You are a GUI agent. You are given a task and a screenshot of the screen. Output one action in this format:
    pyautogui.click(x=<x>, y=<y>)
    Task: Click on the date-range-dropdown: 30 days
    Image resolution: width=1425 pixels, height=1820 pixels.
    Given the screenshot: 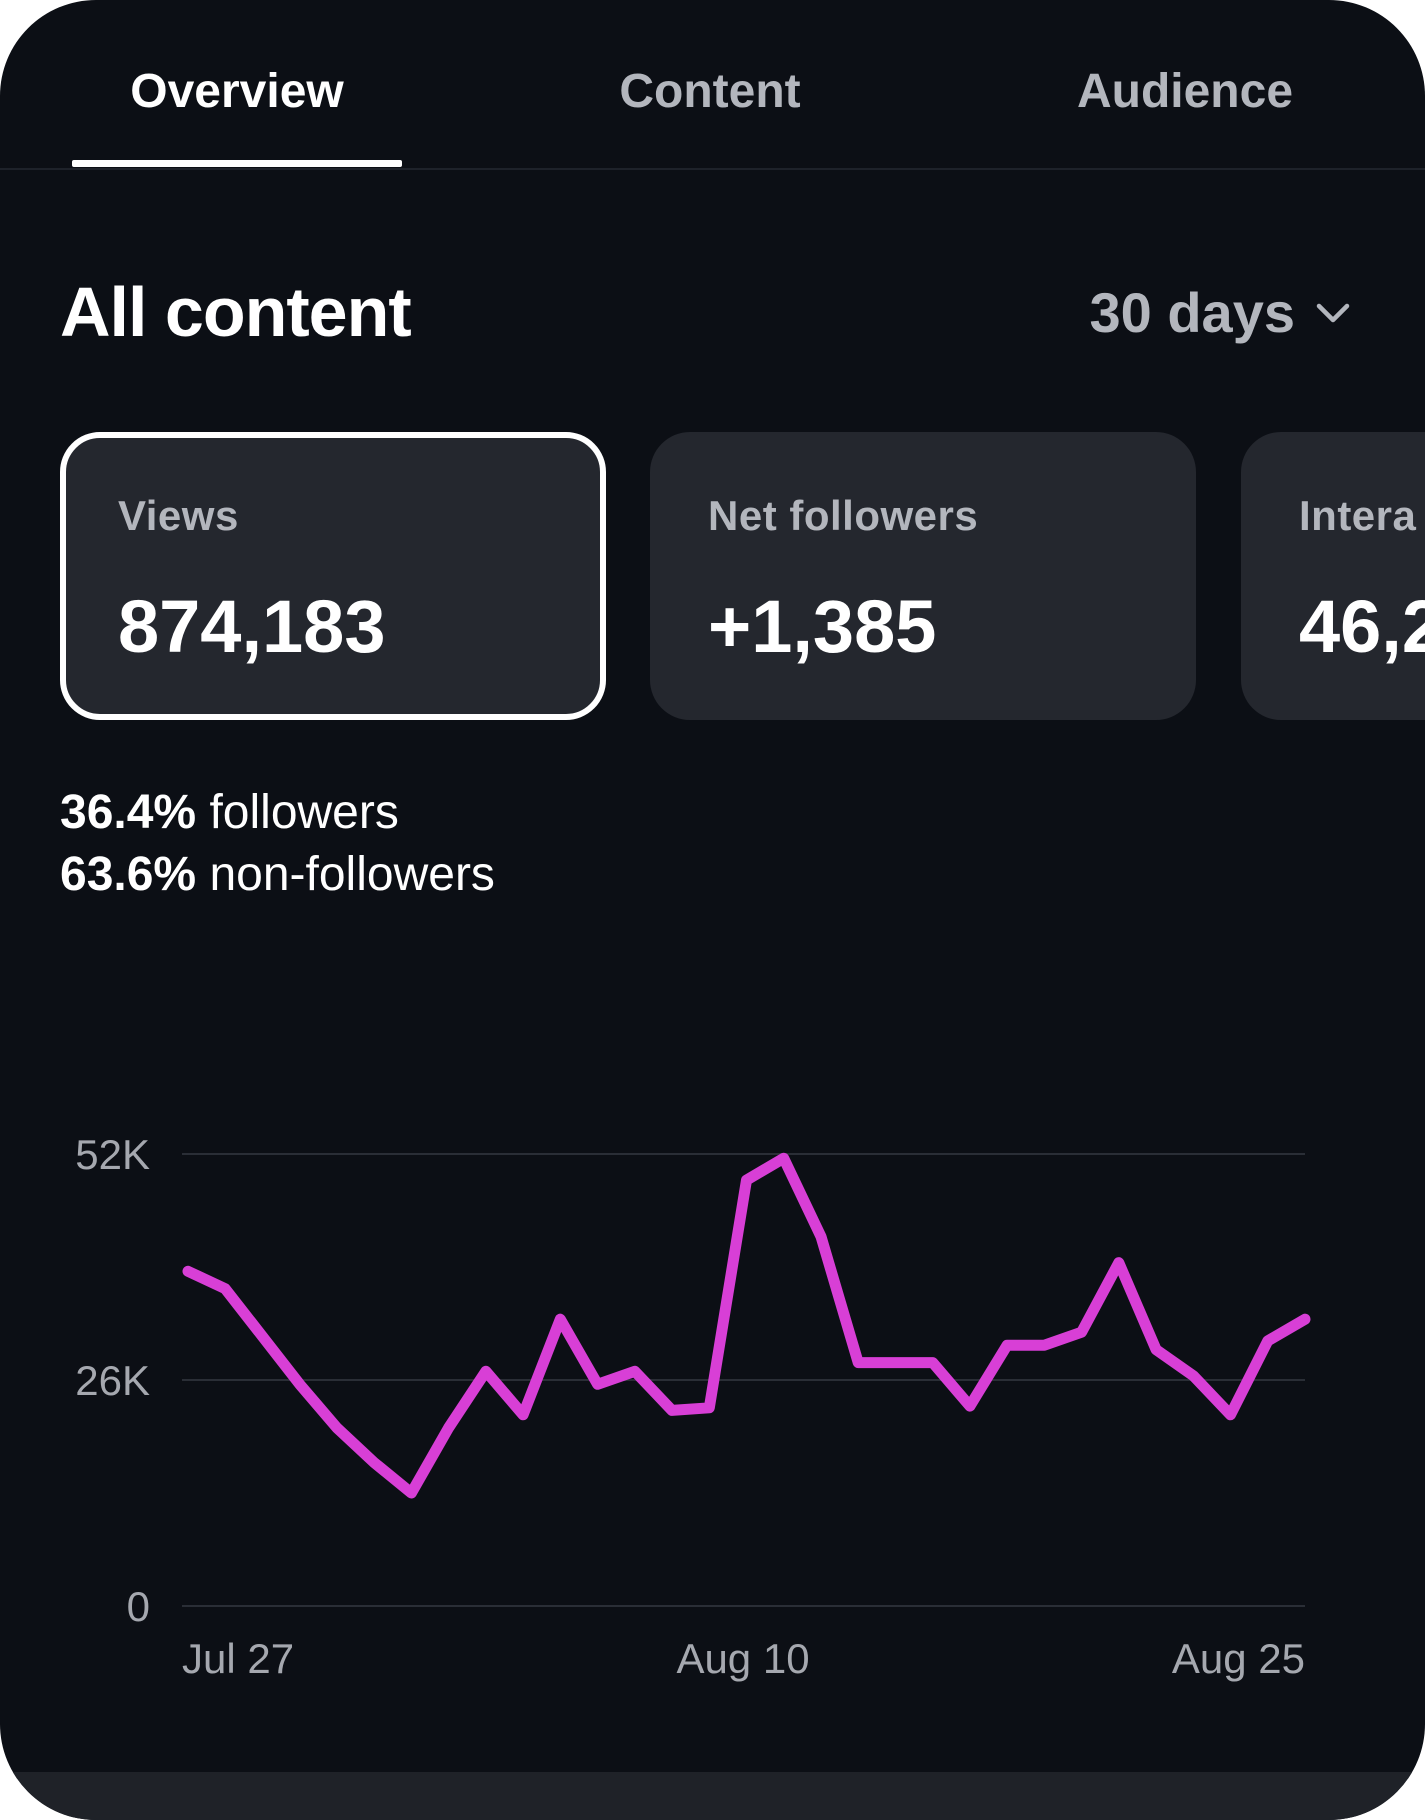 What is the action you would take?
    pyautogui.click(x=1222, y=312)
    